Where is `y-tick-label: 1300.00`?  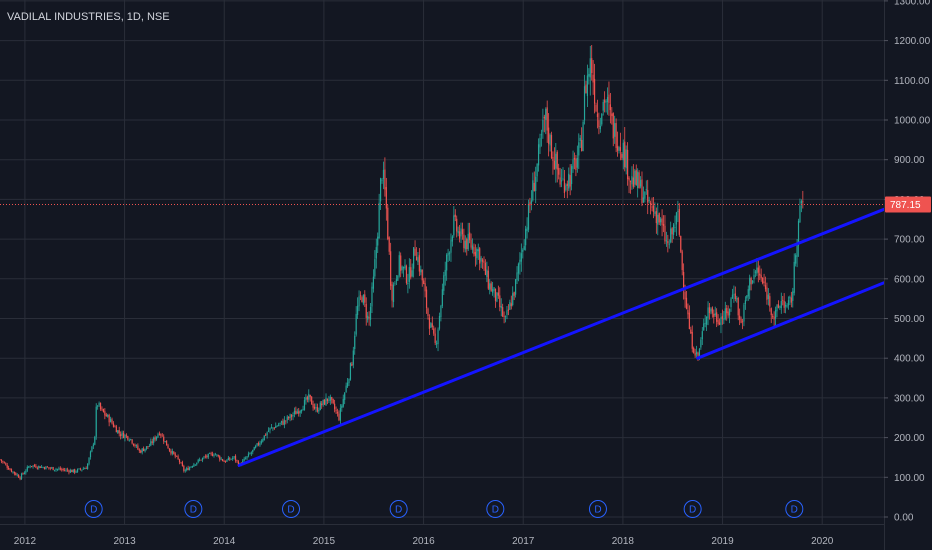 y-tick-label: 1300.00 is located at coordinates (912, 3).